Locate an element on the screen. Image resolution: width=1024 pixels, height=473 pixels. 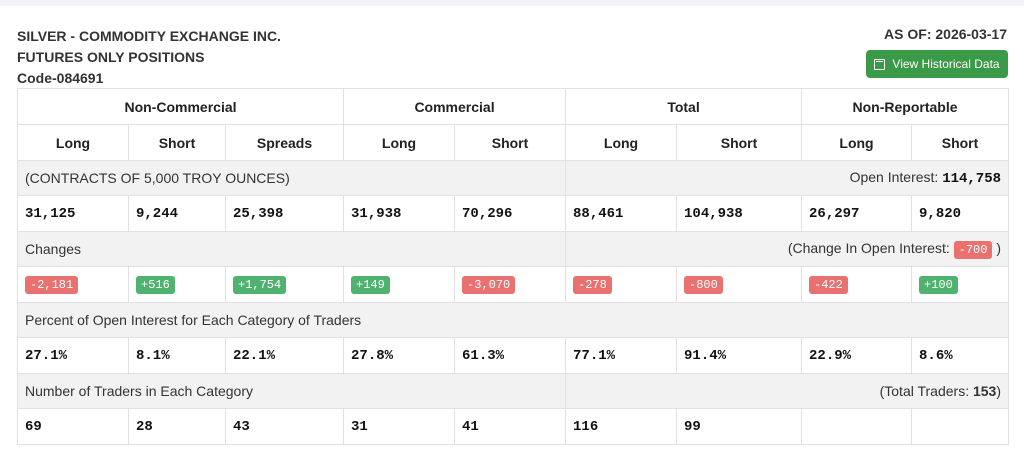
percent-cell: 77.1% is located at coordinates (621, 355).